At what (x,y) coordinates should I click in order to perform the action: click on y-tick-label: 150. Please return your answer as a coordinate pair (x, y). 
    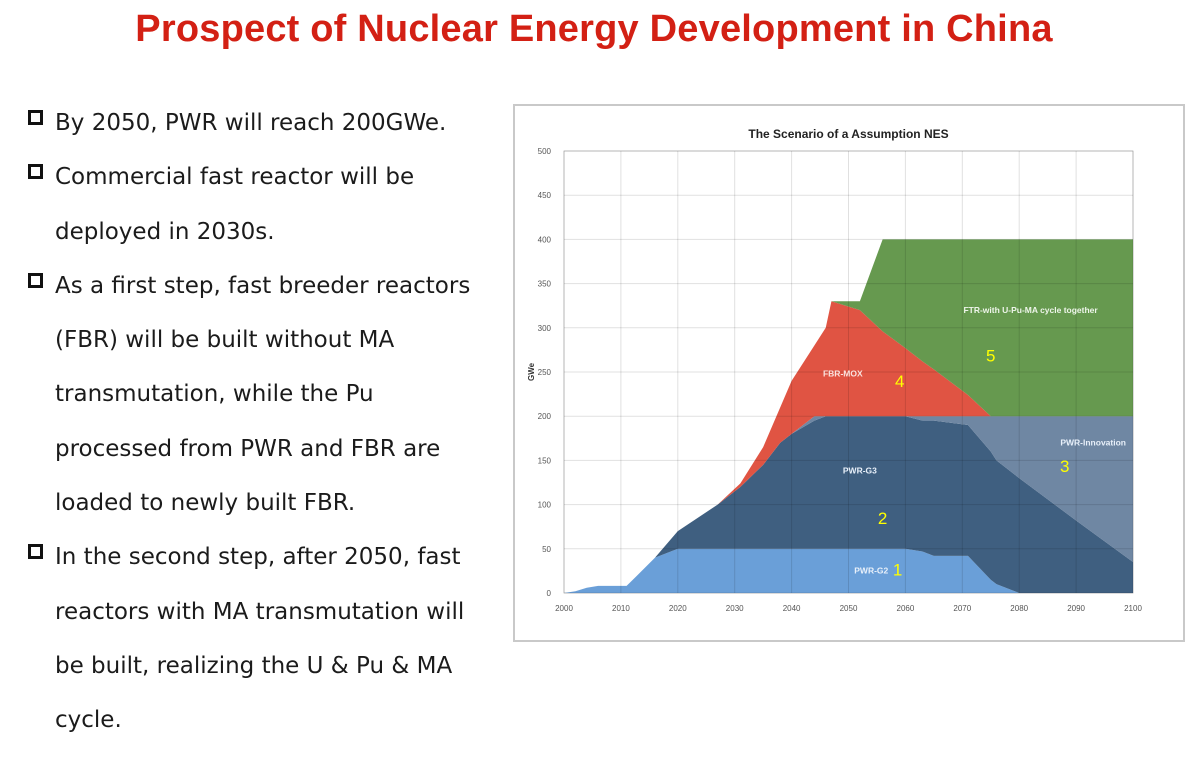
    Looking at the image, I should click on (545, 460).